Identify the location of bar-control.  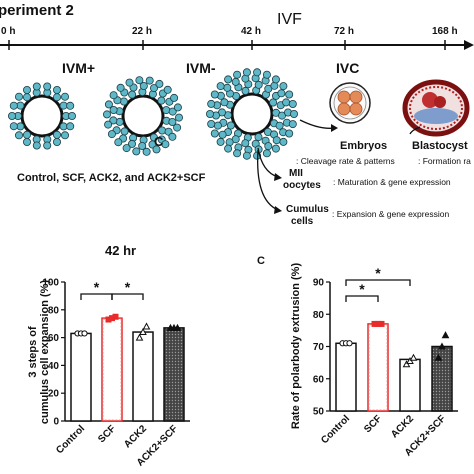
(81, 377).